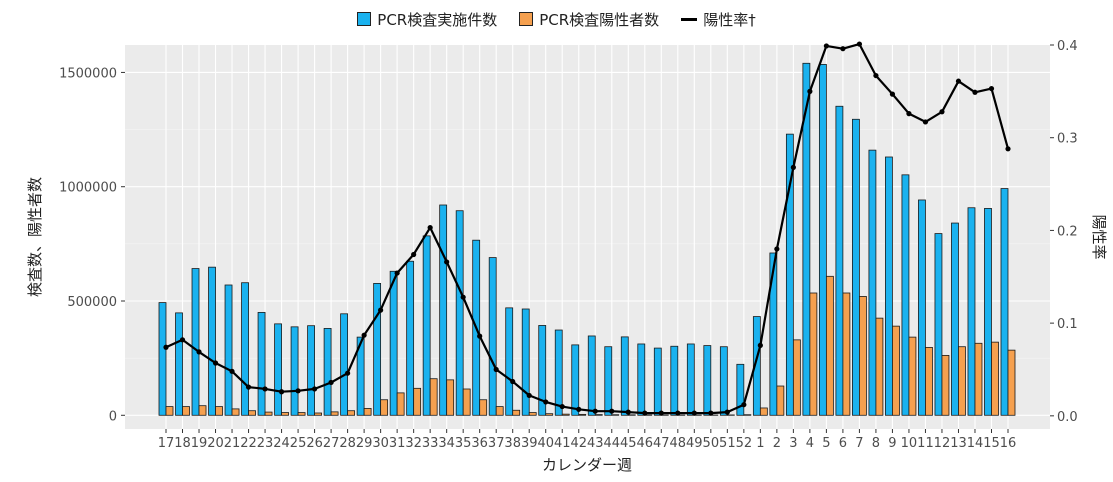  I want to click on x-tick-label: 25, so click(298, 443).